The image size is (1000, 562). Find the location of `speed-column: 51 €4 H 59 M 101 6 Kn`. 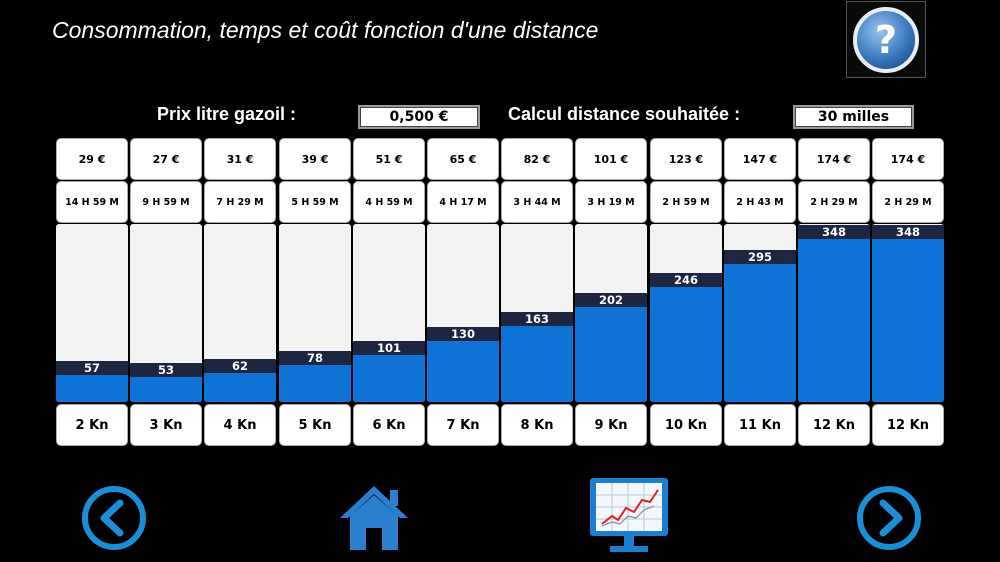

speed-column: 51 €4 H 59 M 101 6 Kn is located at coordinates (390, 293).